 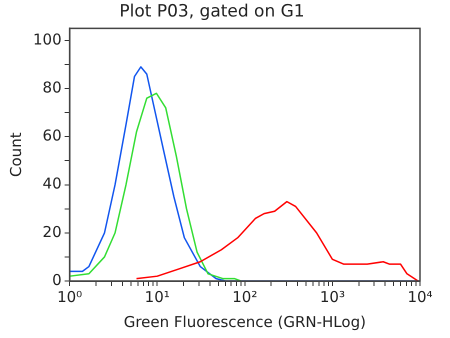 I want to click on y-axis-title: Count, so click(x=15, y=154).